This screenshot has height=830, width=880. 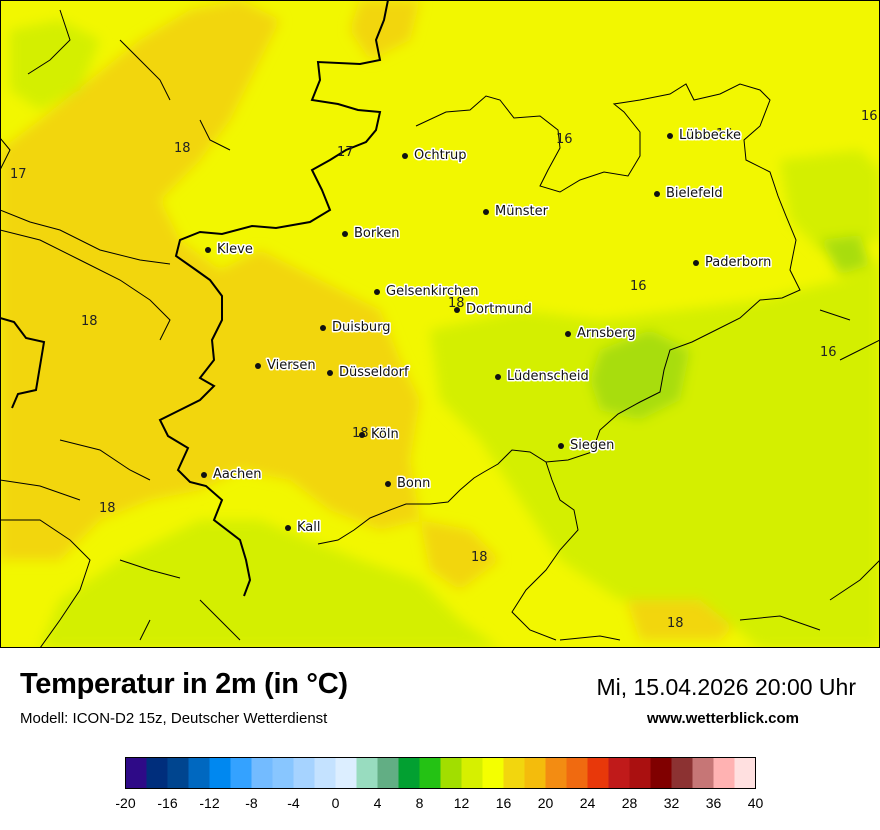 I want to click on map-title: Temperatur in 2m (in °C), so click(x=184, y=684).